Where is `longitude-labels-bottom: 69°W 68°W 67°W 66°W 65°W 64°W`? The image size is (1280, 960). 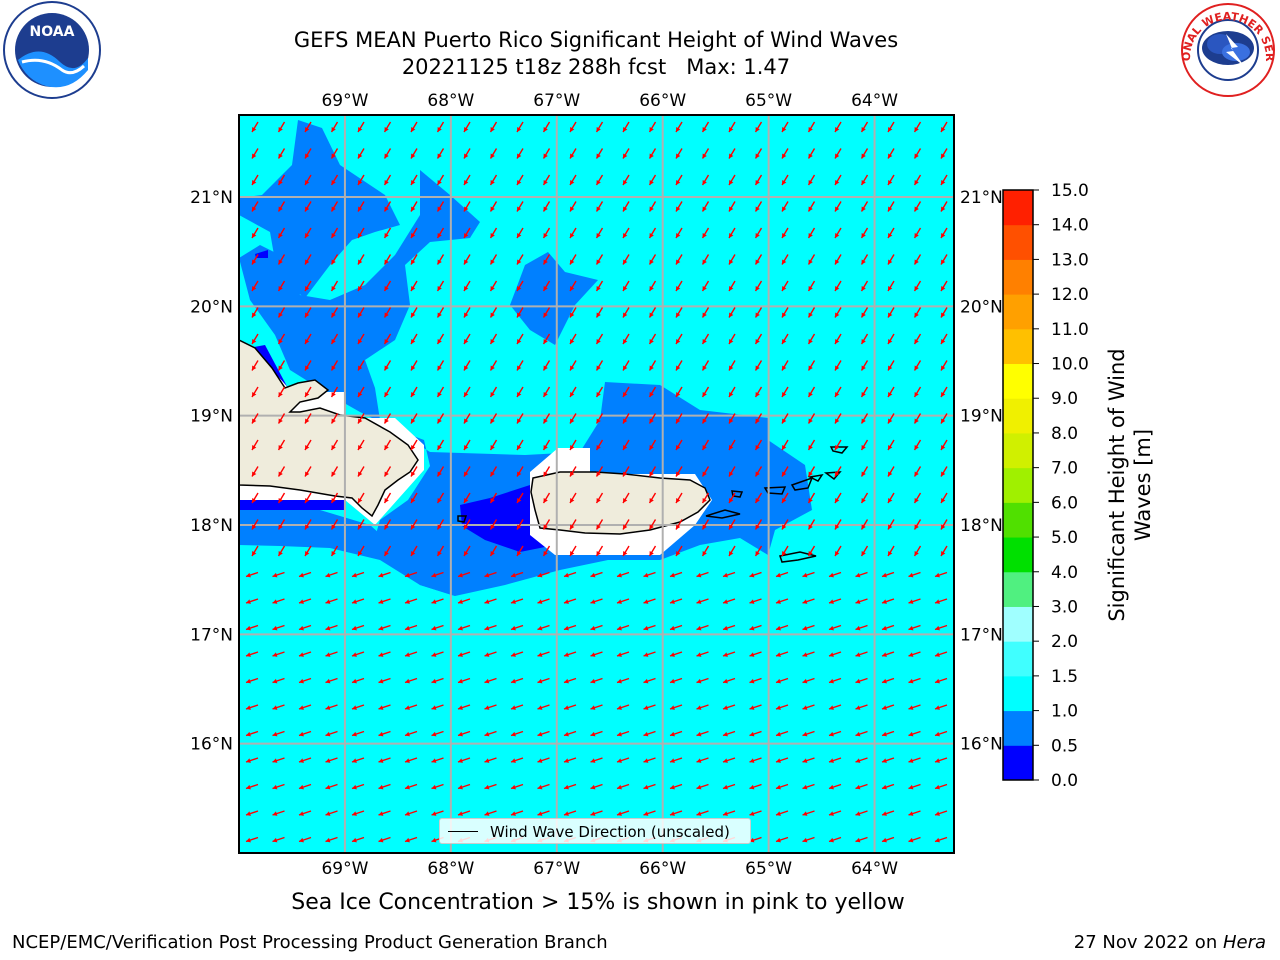 longitude-labels-bottom: 69°W 68°W 67°W 66°W 65°W 64°W is located at coordinates (609, 869).